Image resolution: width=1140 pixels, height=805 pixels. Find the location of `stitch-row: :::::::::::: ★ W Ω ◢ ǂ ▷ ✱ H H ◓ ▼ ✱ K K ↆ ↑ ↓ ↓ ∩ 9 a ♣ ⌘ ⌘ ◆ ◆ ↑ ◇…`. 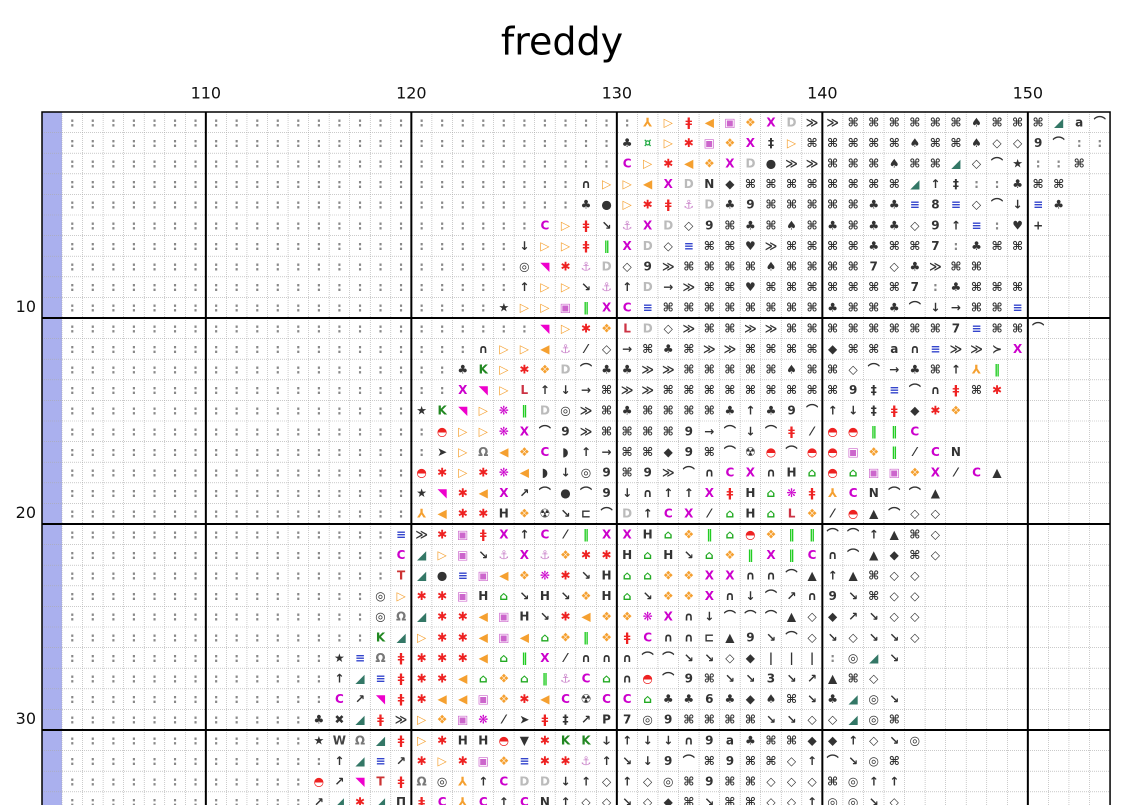

stitch-row: :::::::::::: ★ W Ω ◢ ǂ ▷ ✱ H H ◓ ▼ ✱ K K ↆ ↑ ↓ ↓ ∩ 9 a ♣ ⌘ ⌘ ◆ ◆ ↑ ◇… is located at coordinates (495, 740).